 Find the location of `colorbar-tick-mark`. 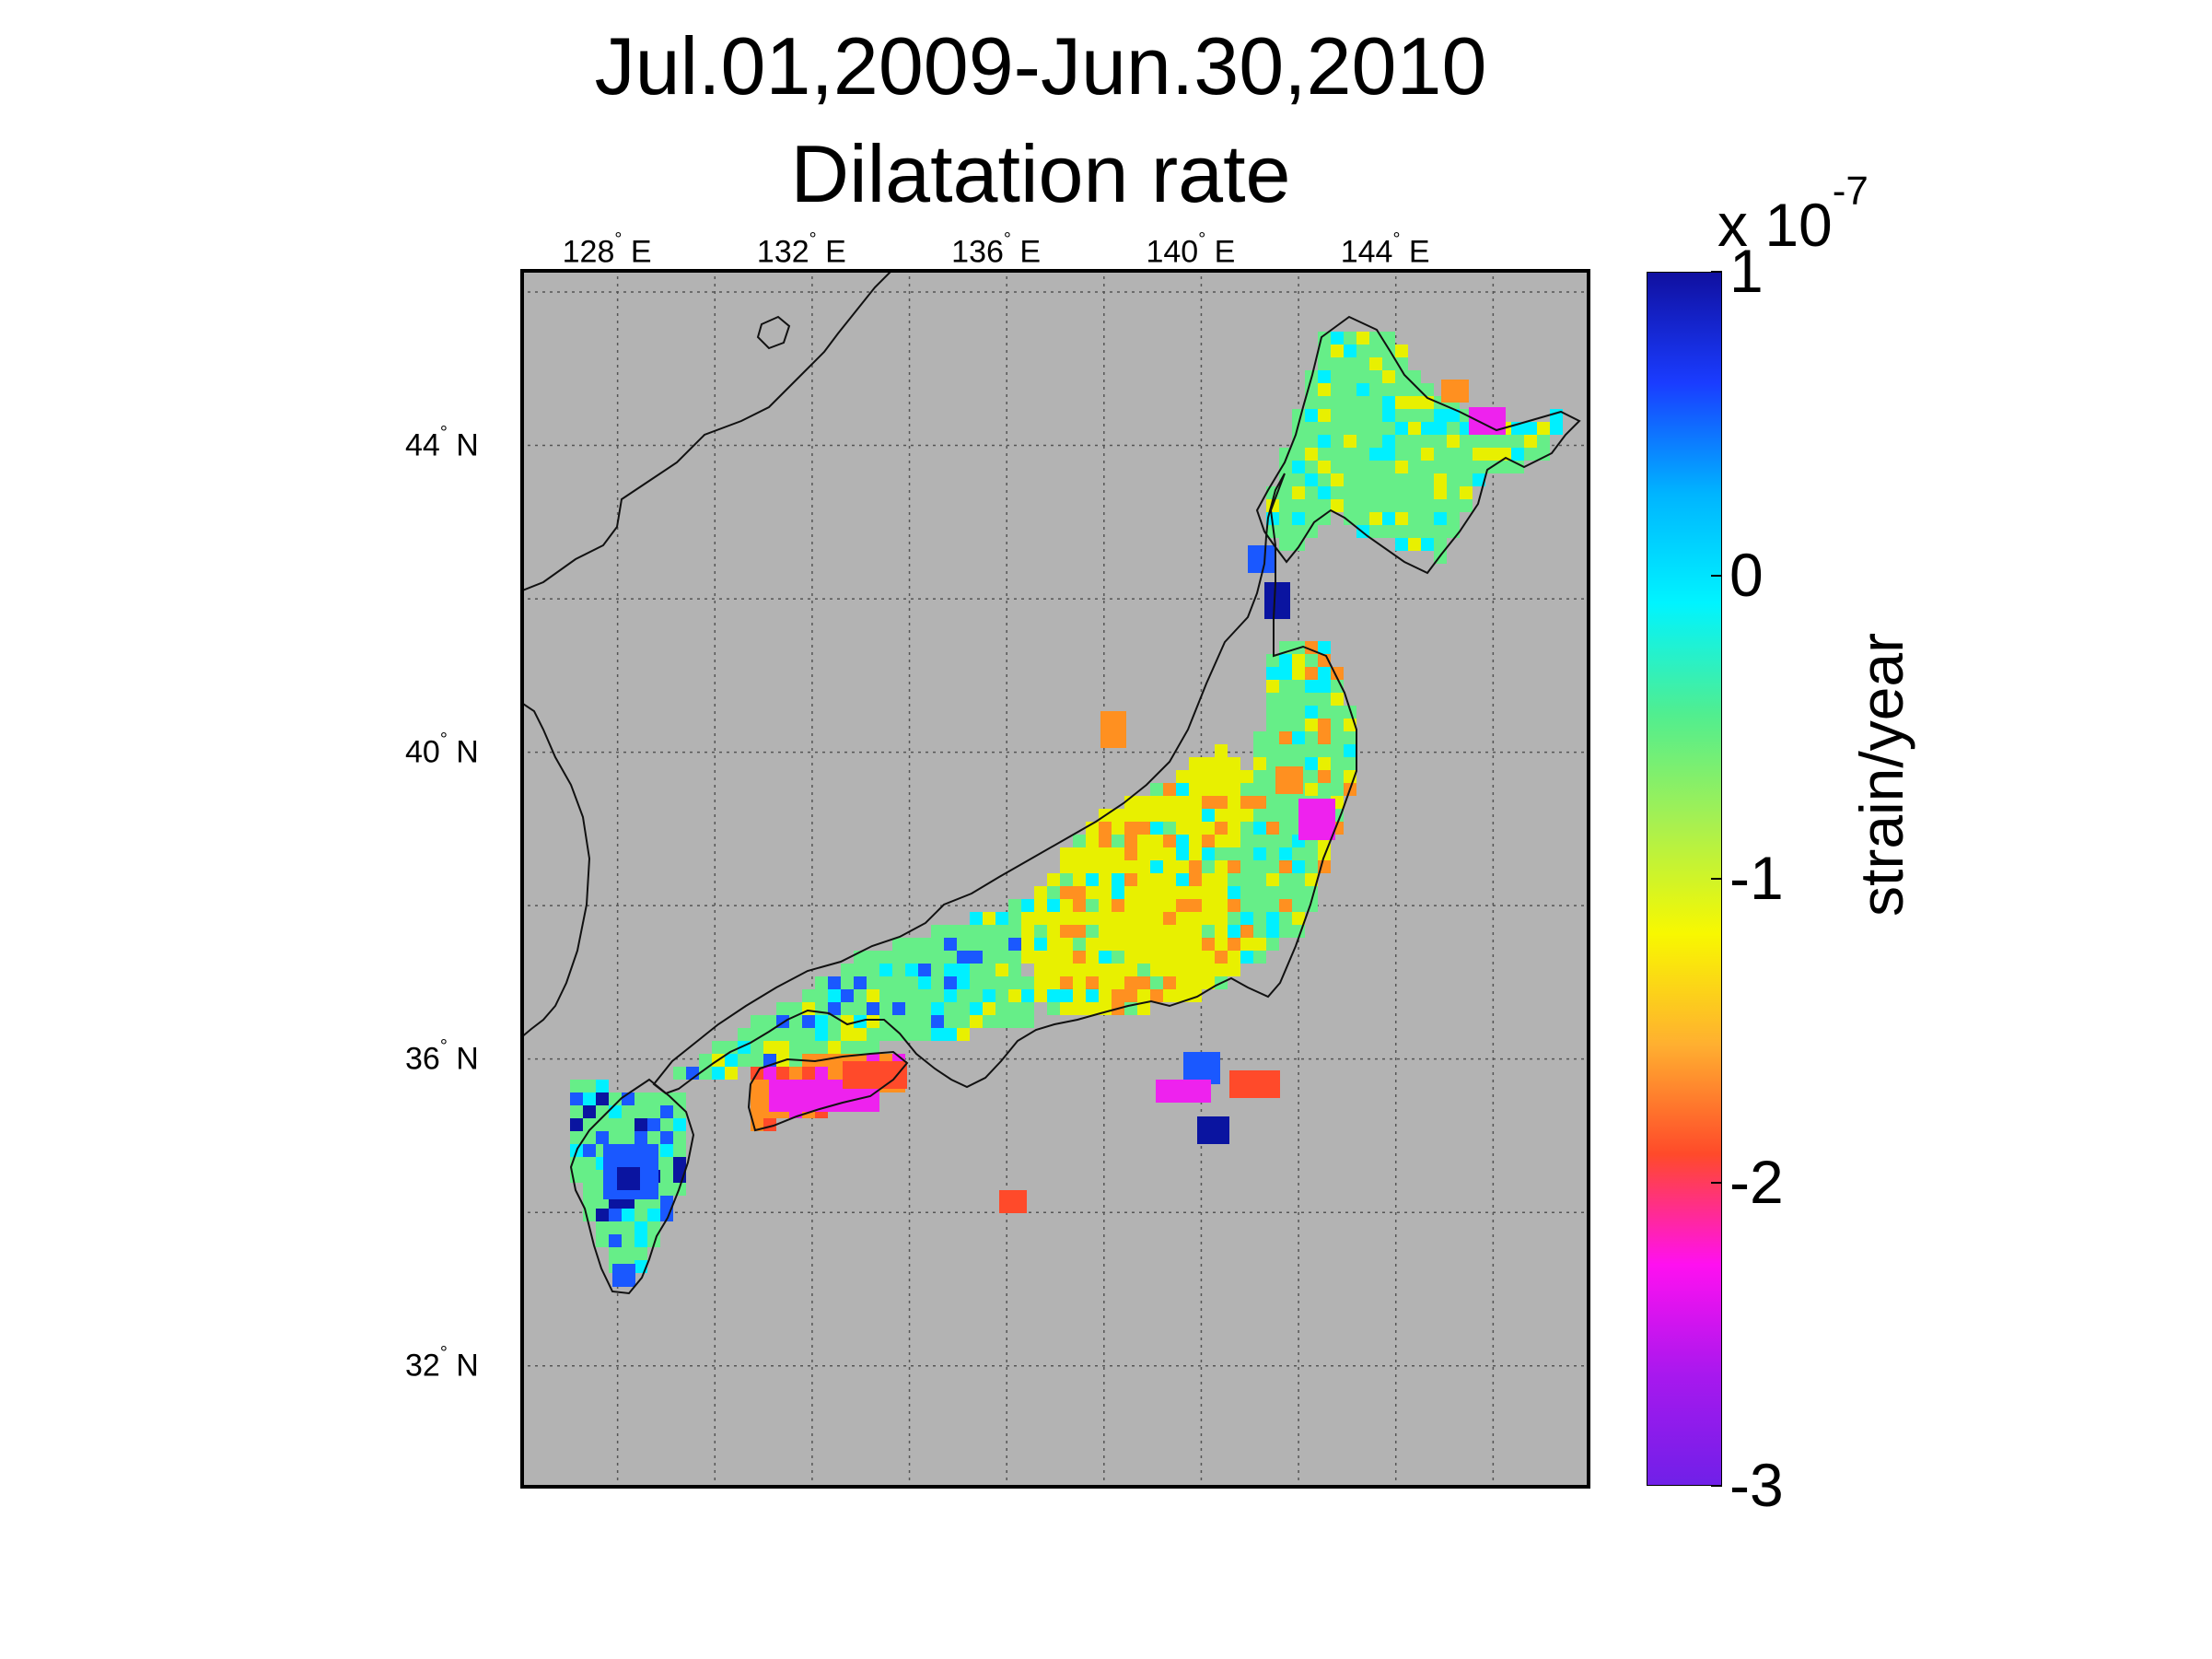

colorbar-tick-mark is located at coordinates (1717, 272).